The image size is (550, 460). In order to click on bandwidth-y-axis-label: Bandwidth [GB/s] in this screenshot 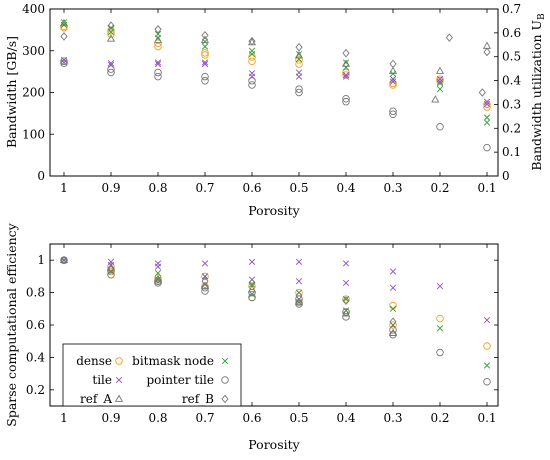, I will do `click(11, 92)`.